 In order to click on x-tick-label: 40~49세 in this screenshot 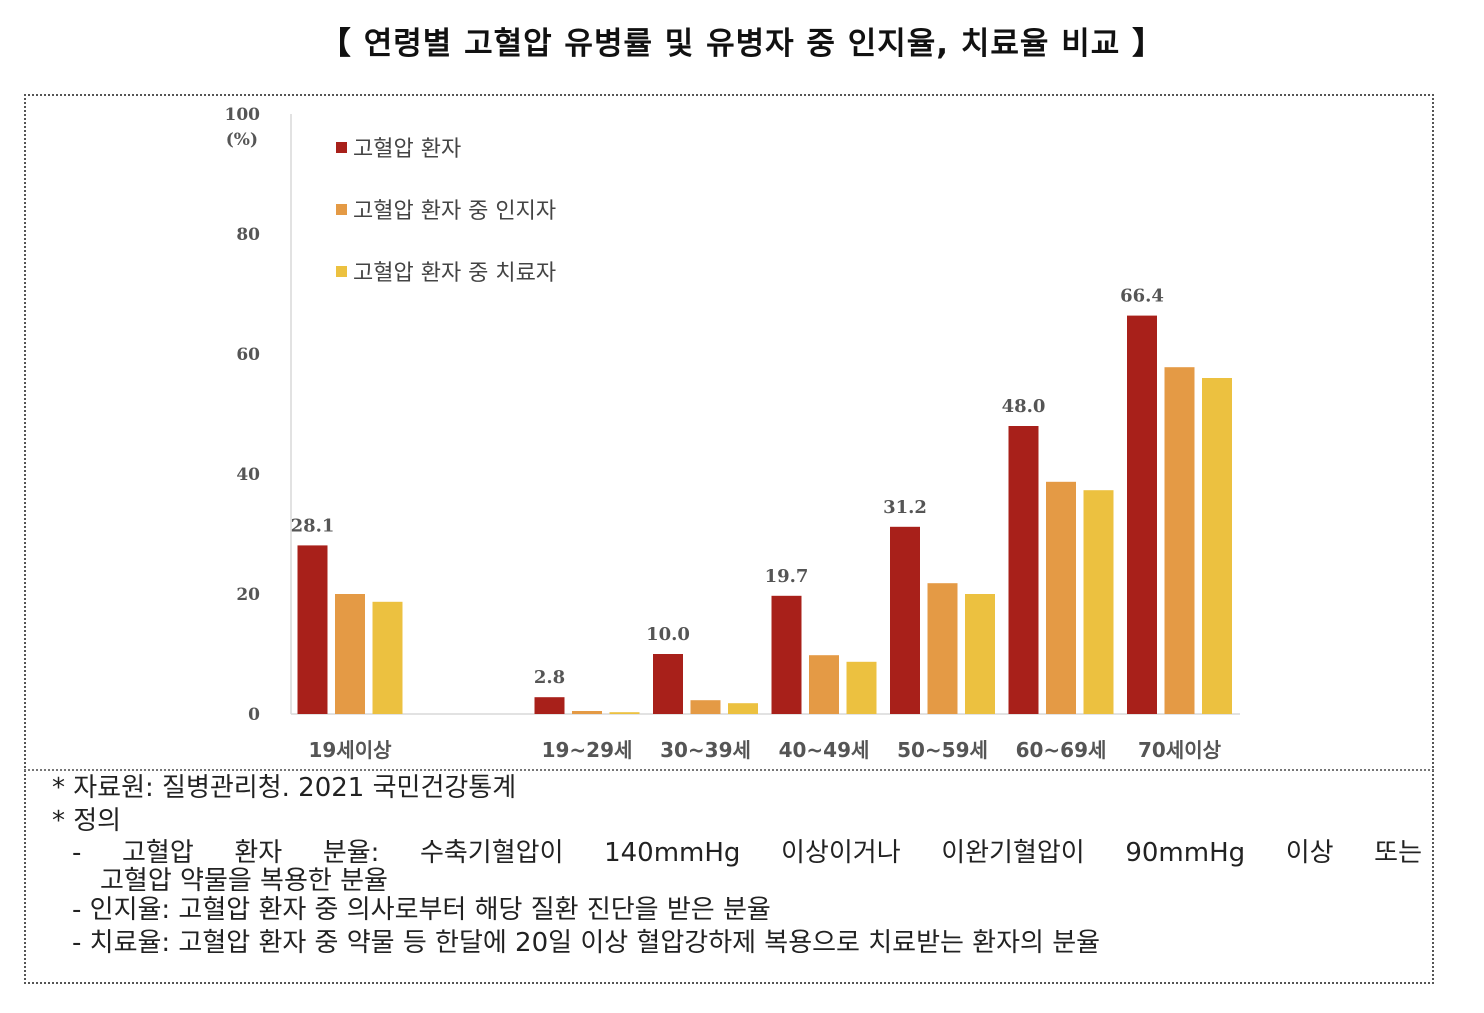, I will do `click(824, 750)`.